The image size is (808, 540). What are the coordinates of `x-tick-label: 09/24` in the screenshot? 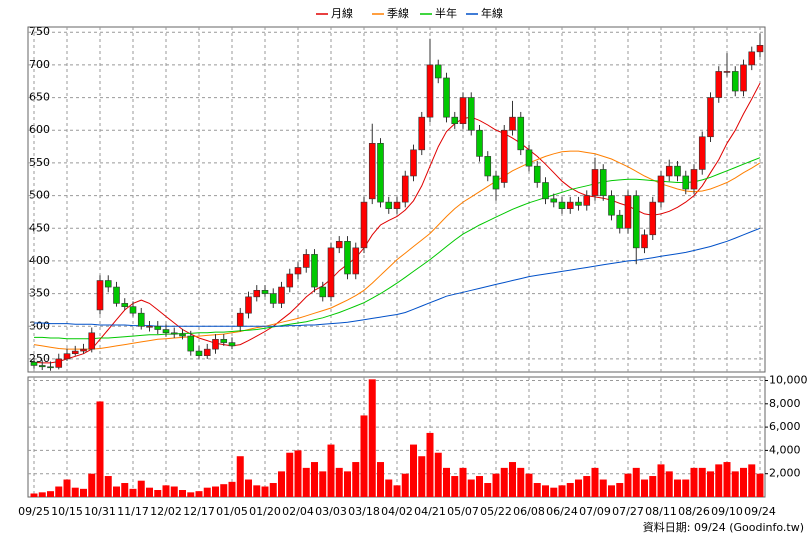 It's located at (760, 511).